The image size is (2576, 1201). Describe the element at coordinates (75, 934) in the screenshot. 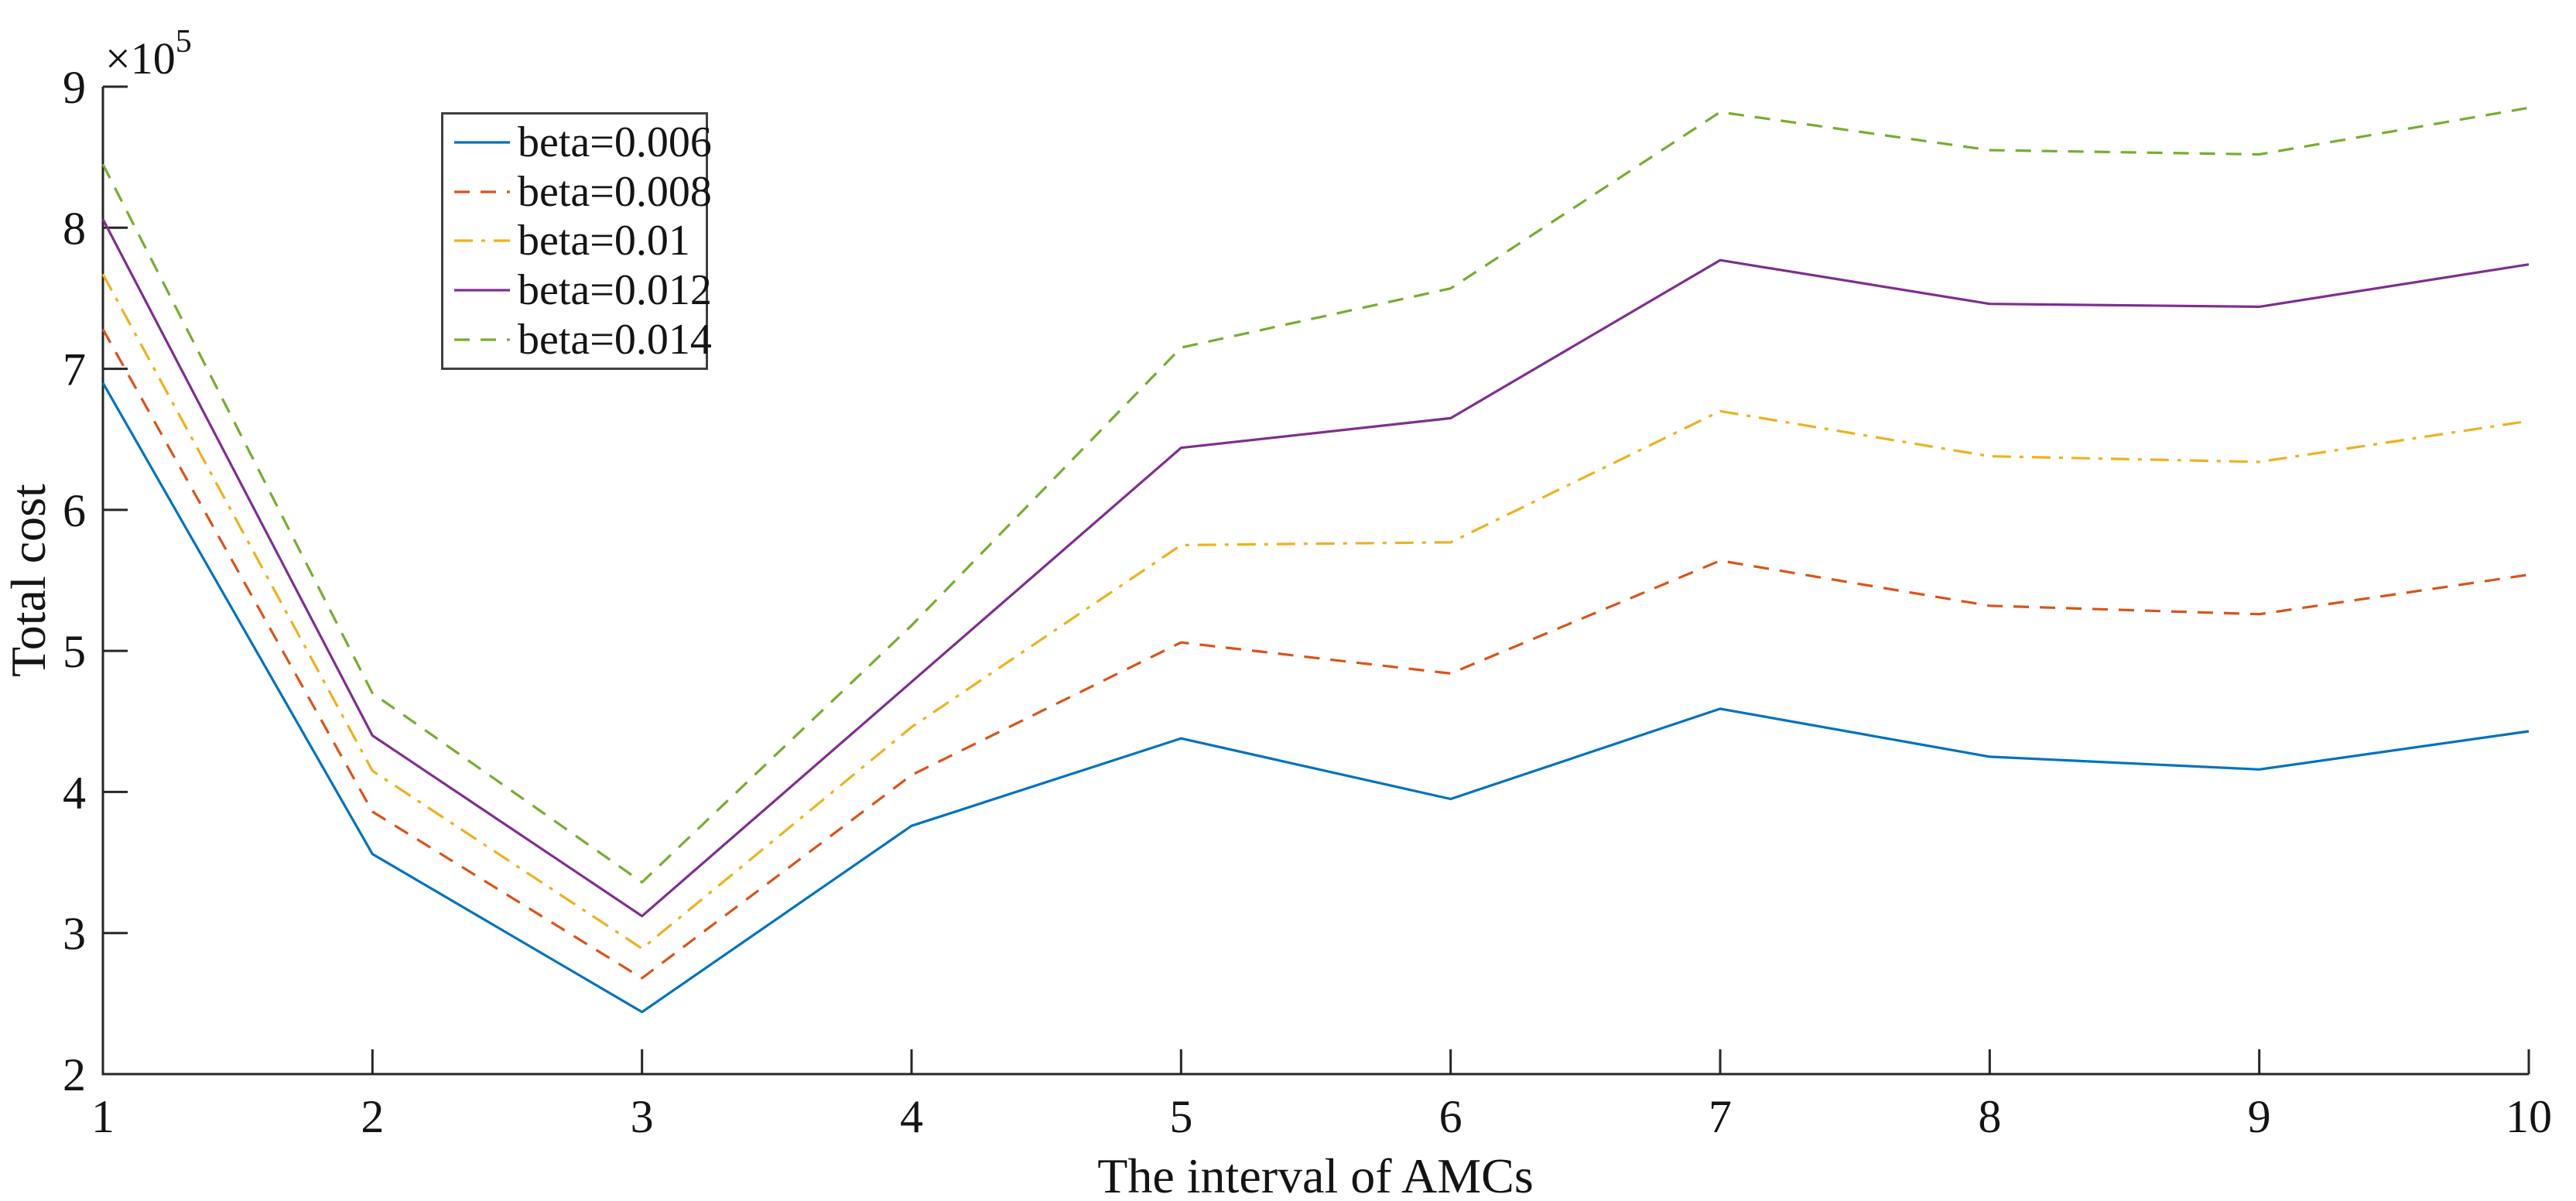

I see `y-tick-label: 3` at that location.